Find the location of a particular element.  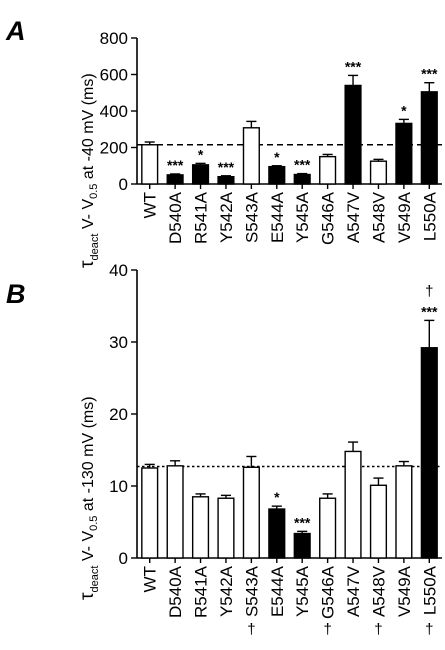

y-tick-label: 10 is located at coordinates (118, 486).